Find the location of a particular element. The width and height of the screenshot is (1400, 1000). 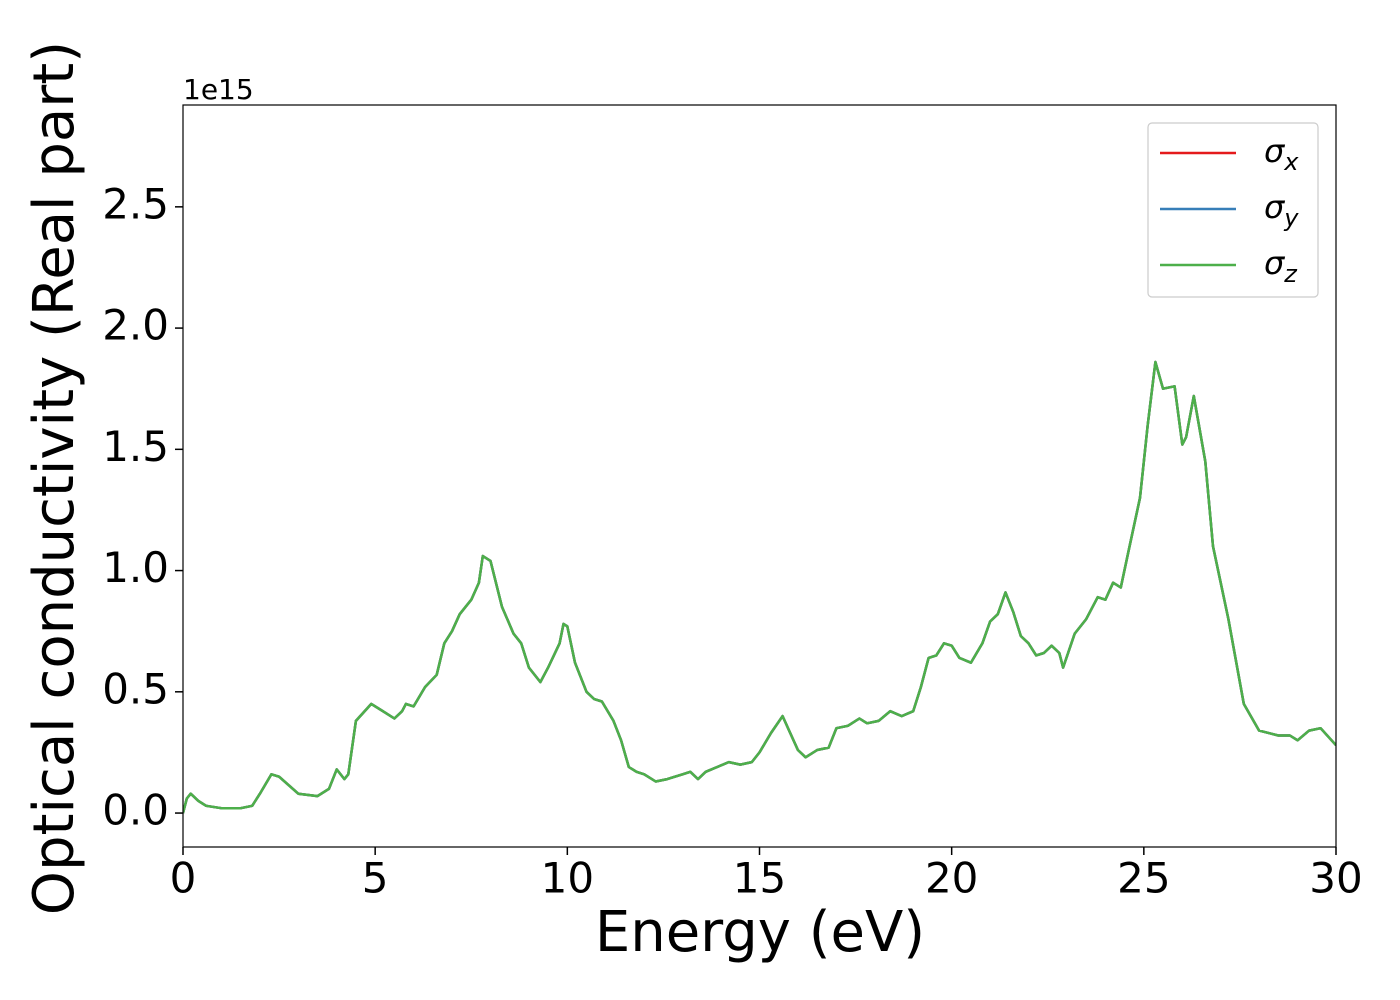

legend-label: σy is located at coordinates (1281, 210).